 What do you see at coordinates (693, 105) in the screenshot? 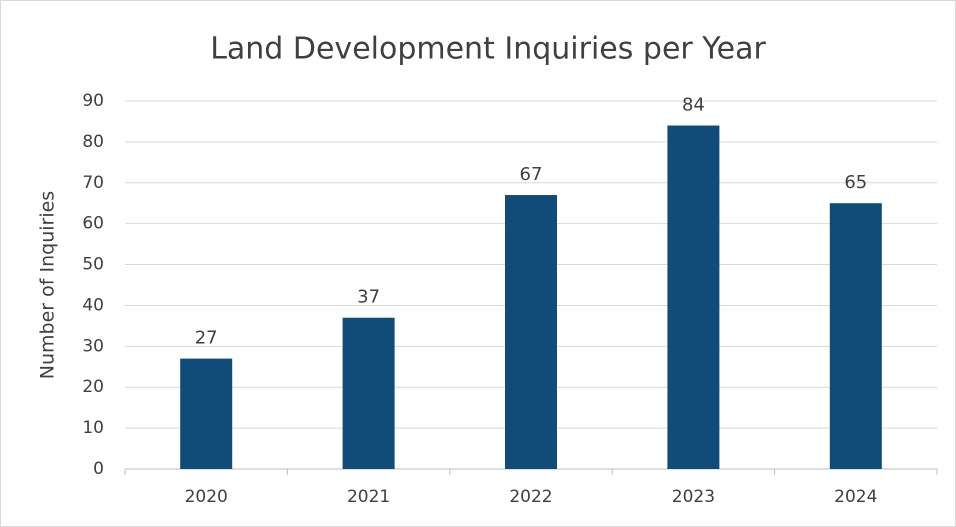
I see `data-label: 84` at bounding box center [693, 105].